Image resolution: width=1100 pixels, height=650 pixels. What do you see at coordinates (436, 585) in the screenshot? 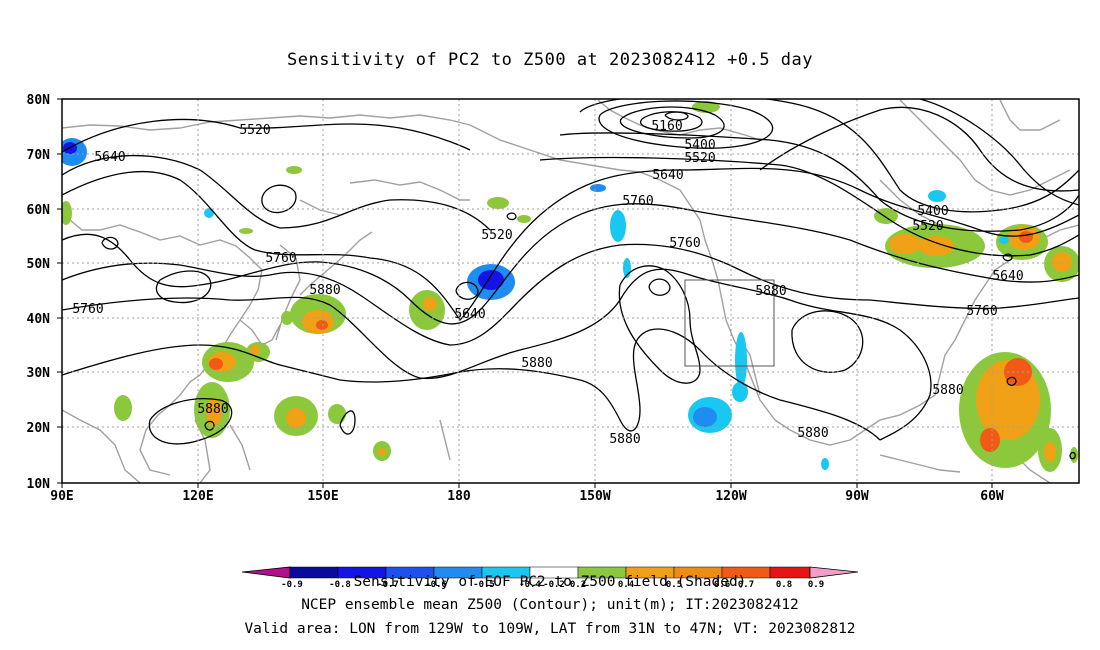
I see `colorbar-tick: -0.6` at bounding box center [436, 585].